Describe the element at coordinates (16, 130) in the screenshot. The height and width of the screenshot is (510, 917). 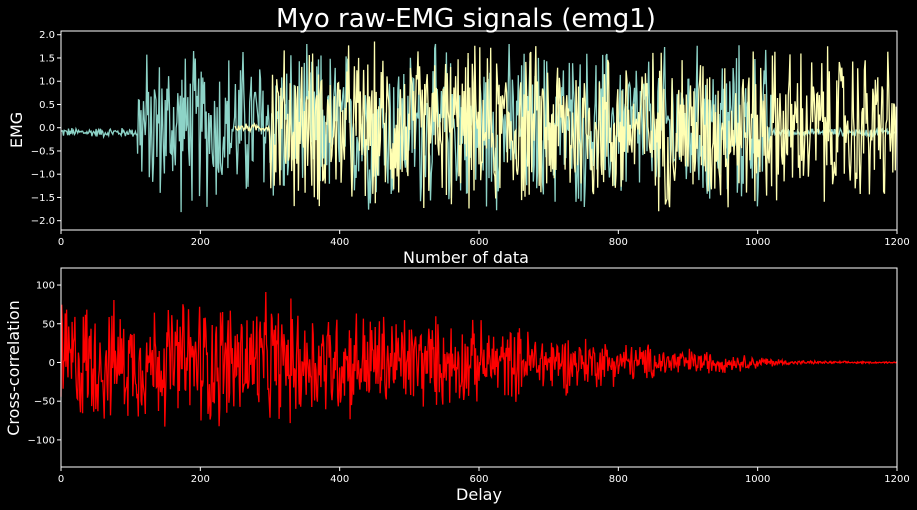
I see `y-axis-label: EMG` at that location.